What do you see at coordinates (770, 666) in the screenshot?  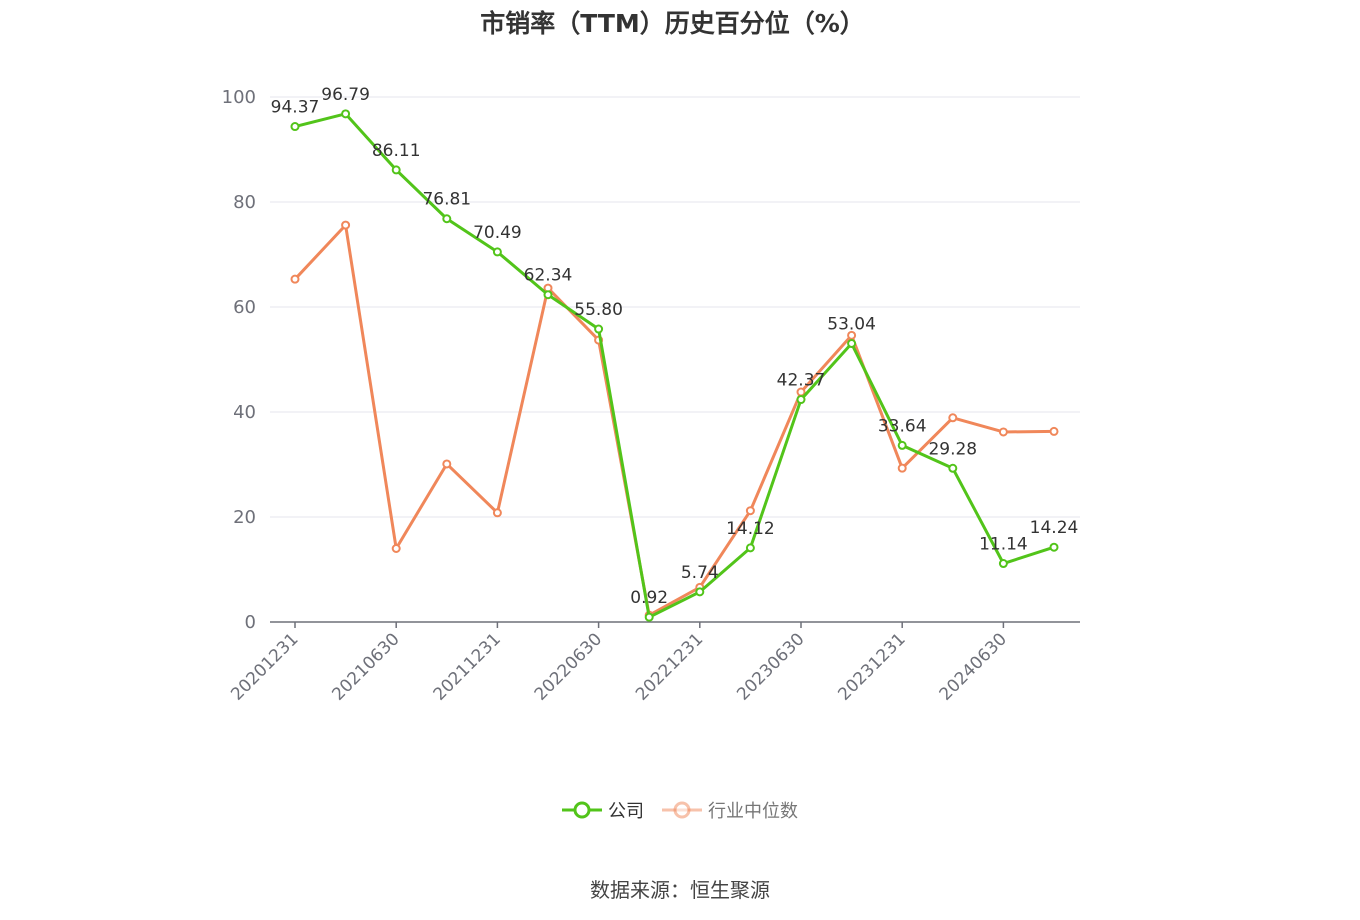 I see `x-tick-label: 20230630` at bounding box center [770, 666].